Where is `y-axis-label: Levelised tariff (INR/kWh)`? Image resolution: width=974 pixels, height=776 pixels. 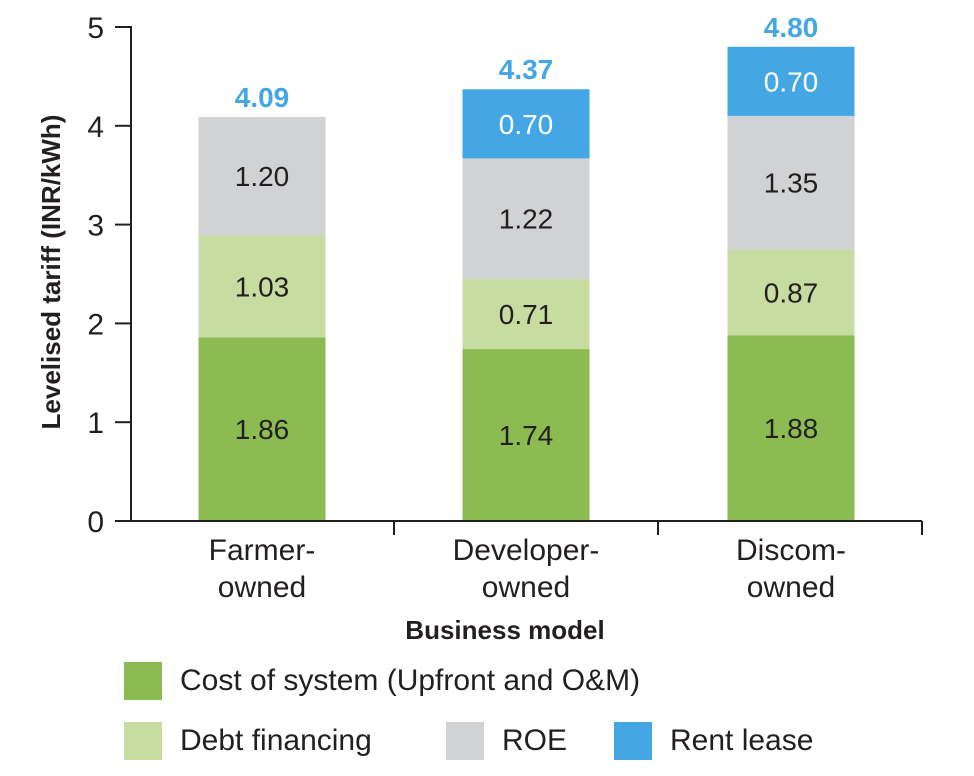
y-axis-label: Levelised tariff (INR/kWh) is located at coordinates (51, 272).